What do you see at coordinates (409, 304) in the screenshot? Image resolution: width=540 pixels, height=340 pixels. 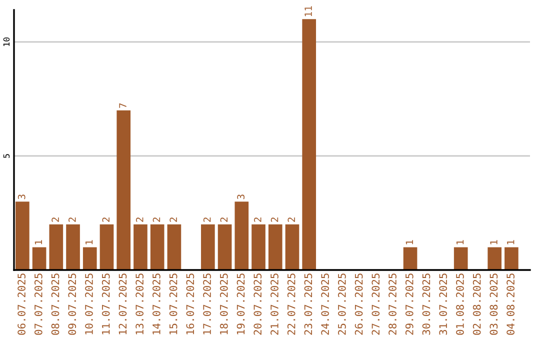 I see `x-tick-label: 29.07.2025` at bounding box center [409, 304].